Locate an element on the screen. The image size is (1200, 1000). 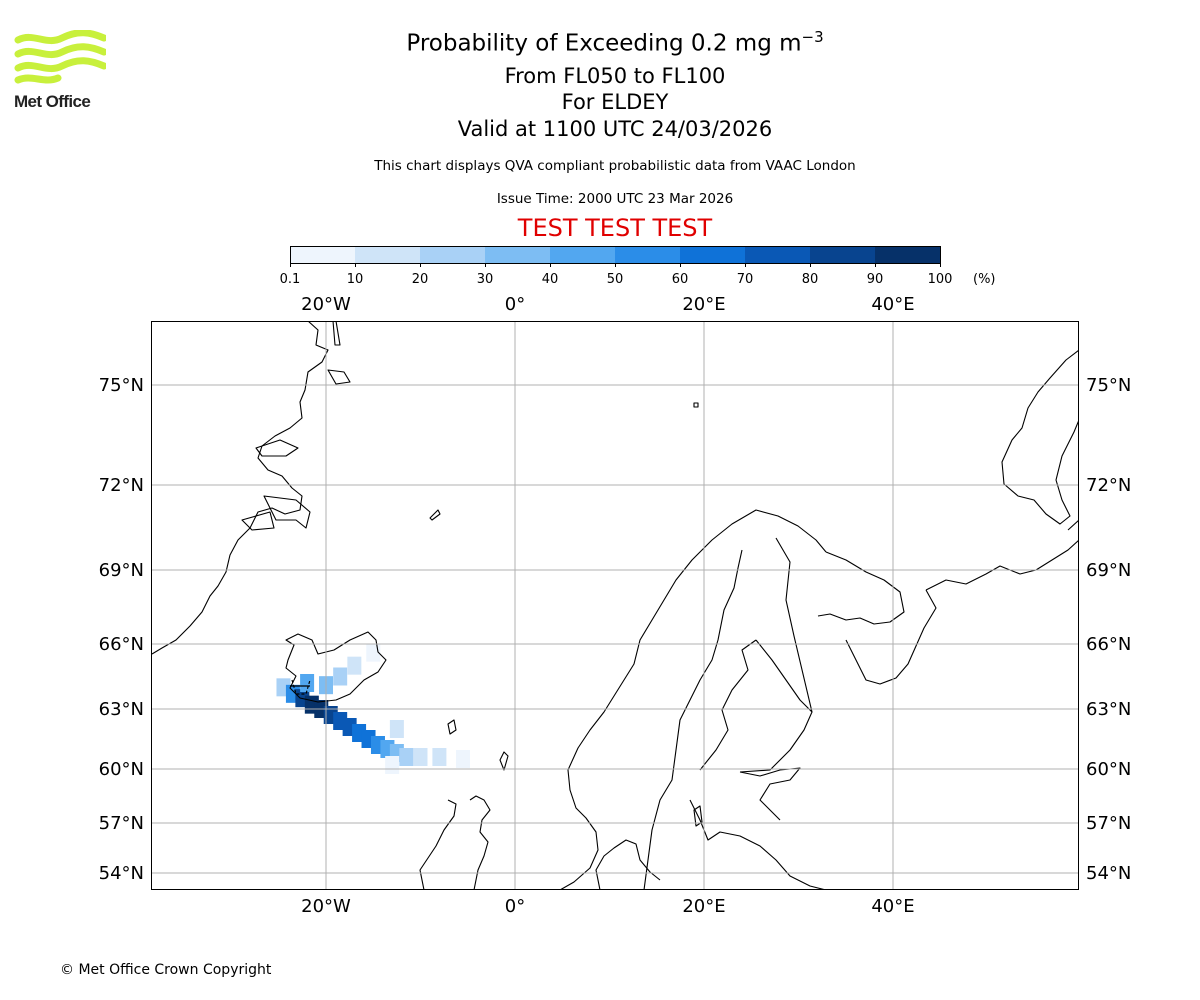
colorbar-tick-label: 30 is located at coordinates (485, 279).